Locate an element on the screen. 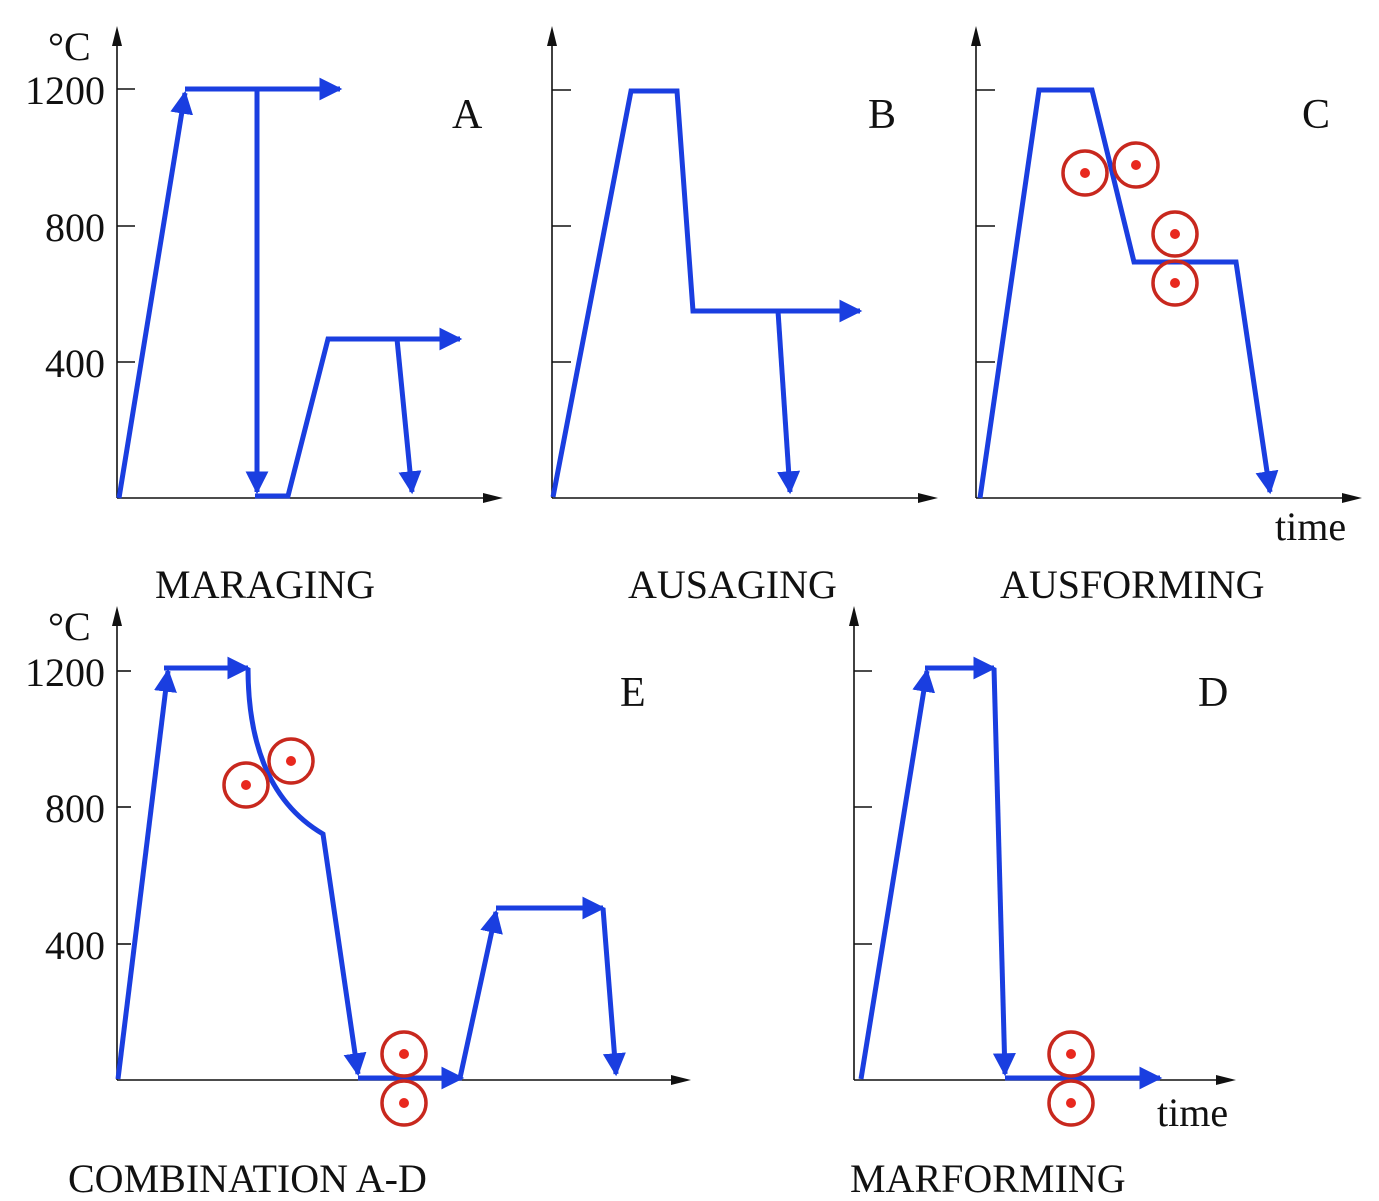 This screenshot has height=1201, width=1379. panel-d: D time MARFORMING is located at coordinates (1042, 903).